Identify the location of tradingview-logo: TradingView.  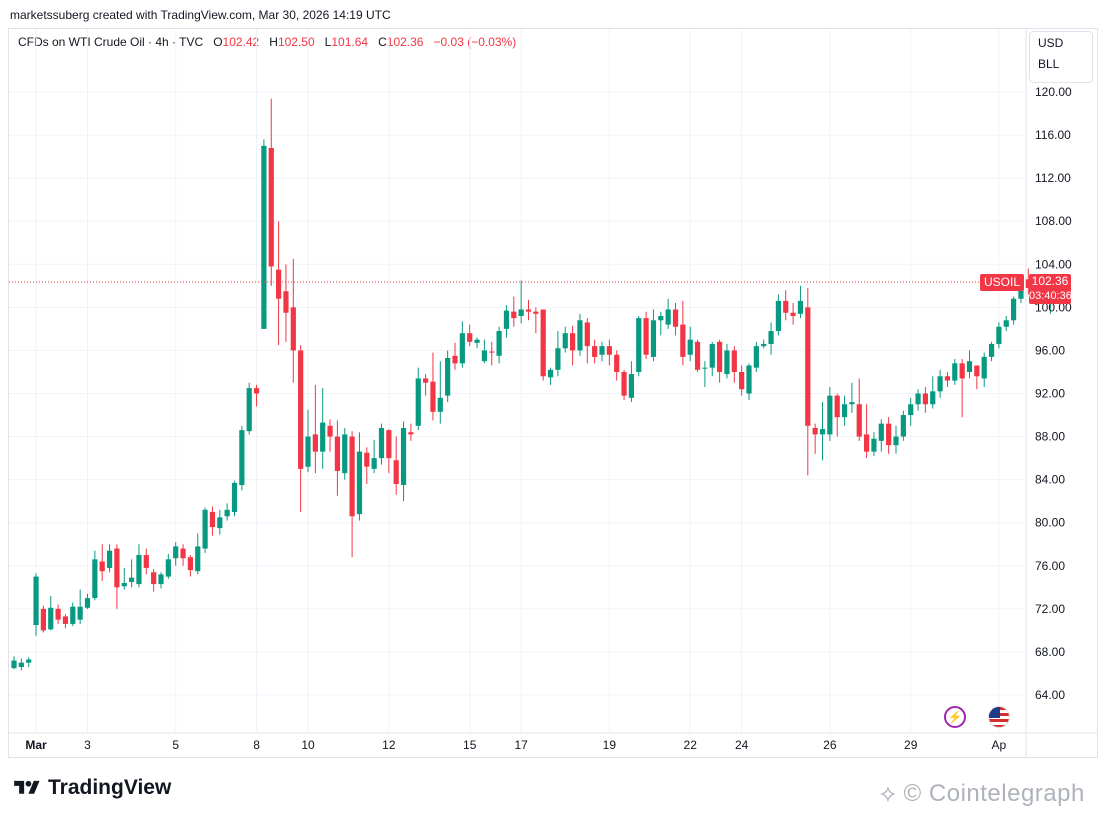
(91, 788).